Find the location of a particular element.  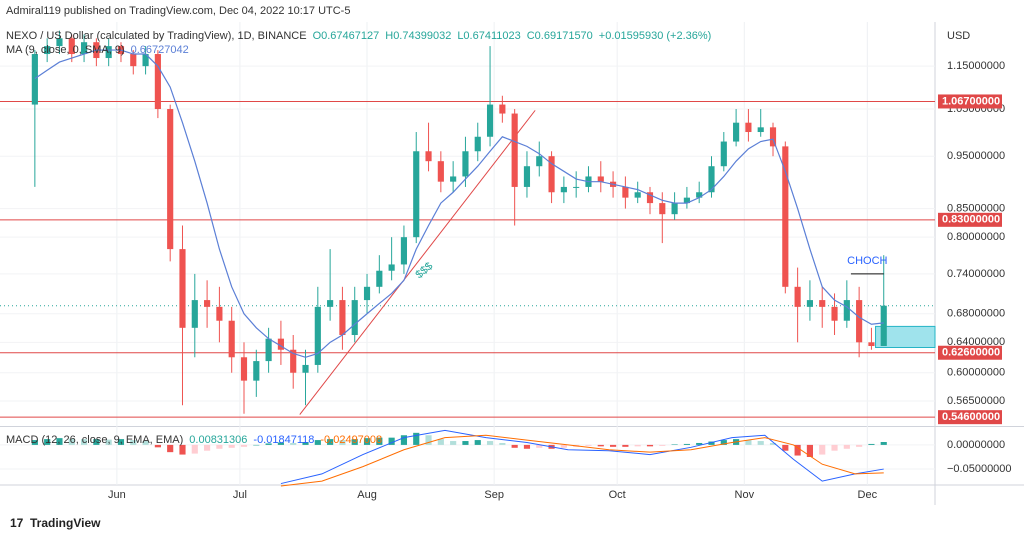

signal-line is located at coordinates (582, 460).